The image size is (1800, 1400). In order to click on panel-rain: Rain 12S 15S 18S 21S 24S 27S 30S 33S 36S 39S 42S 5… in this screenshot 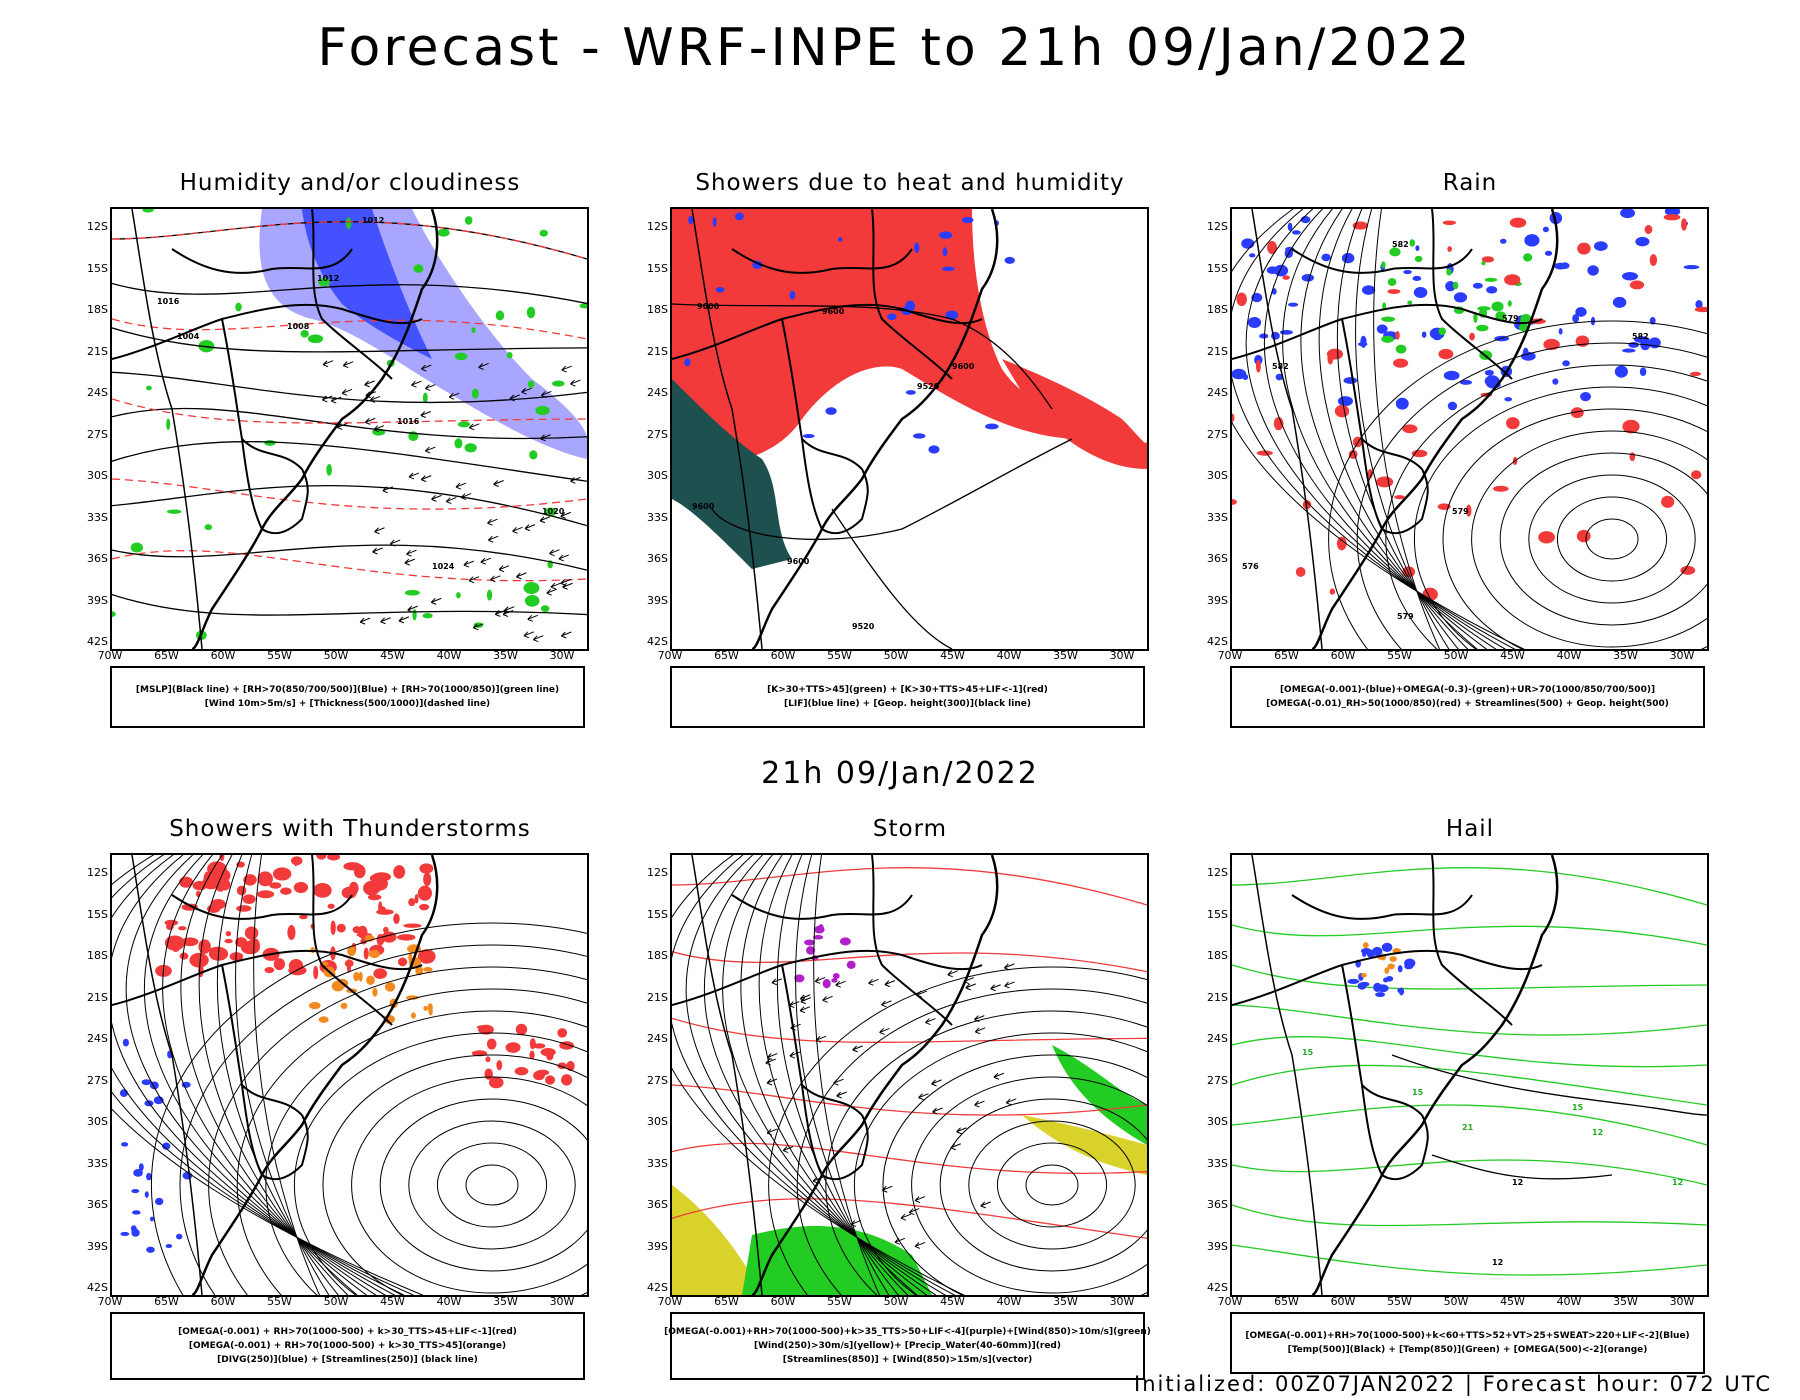, I will do `click(1470, 450)`.